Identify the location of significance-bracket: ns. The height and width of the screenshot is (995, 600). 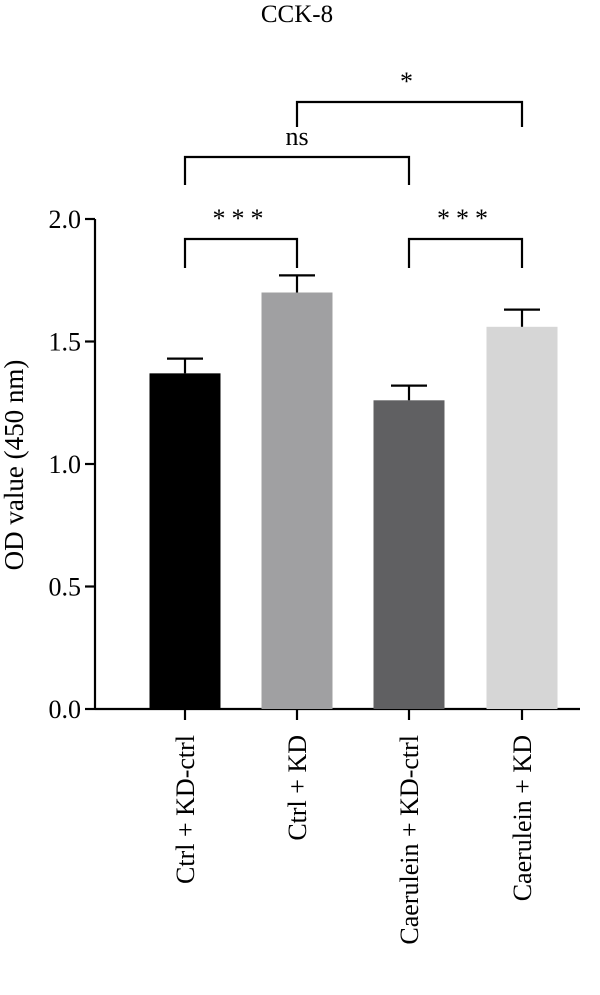
(297, 153).